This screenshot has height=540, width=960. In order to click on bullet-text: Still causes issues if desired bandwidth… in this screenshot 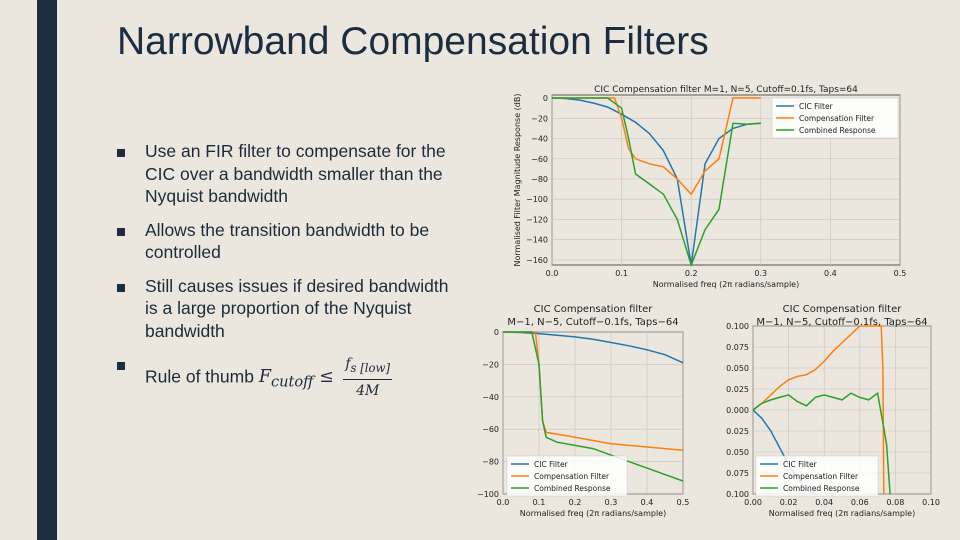, I will do `click(297, 308)`.